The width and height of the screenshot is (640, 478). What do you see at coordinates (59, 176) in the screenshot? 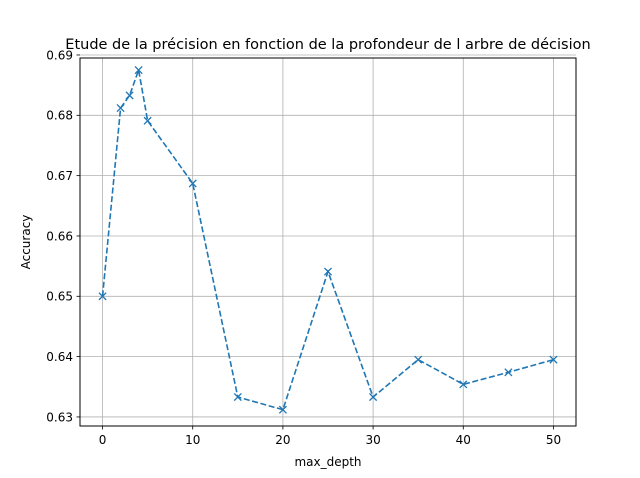
I see `y-tick-label: 0.67` at bounding box center [59, 176].